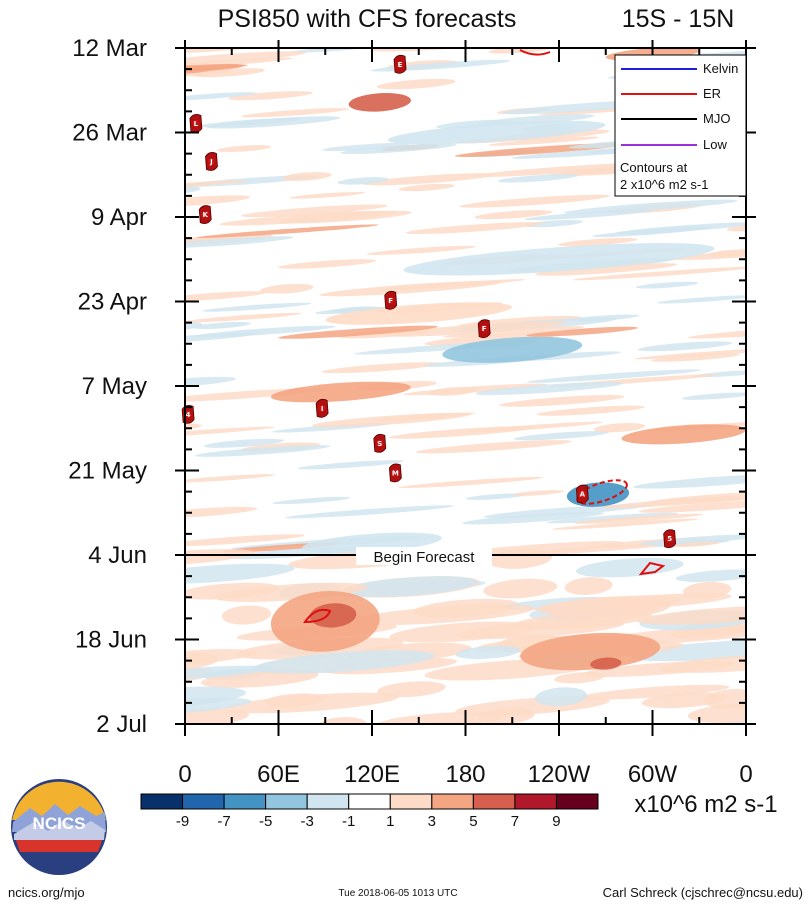 Image resolution: width=809 pixels, height=907 pixels. I want to click on storm-label: J, so click(211, 162).